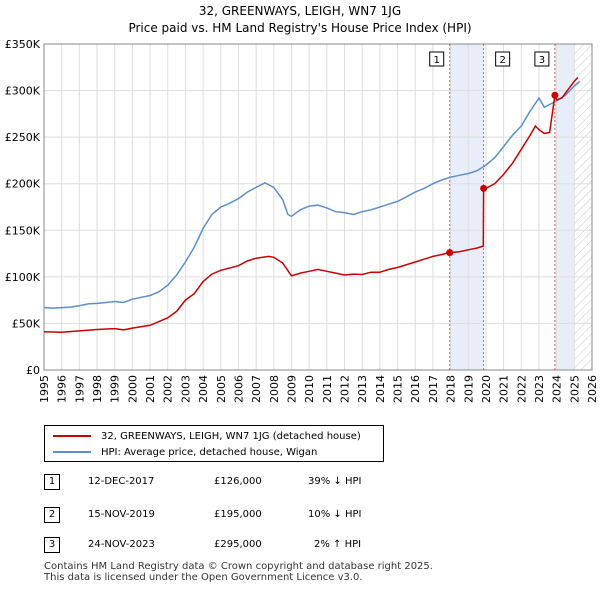 This screenshot has width=600, height=590. I want to click on sale-label-text: 2, so click(502, 60).